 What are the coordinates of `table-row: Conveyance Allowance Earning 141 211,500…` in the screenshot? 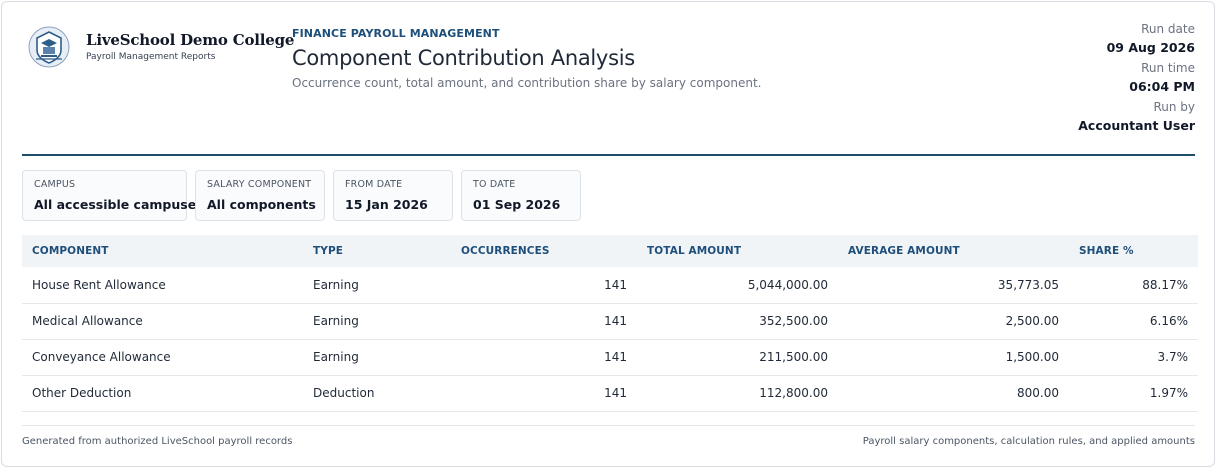 It's located at (610, 357).